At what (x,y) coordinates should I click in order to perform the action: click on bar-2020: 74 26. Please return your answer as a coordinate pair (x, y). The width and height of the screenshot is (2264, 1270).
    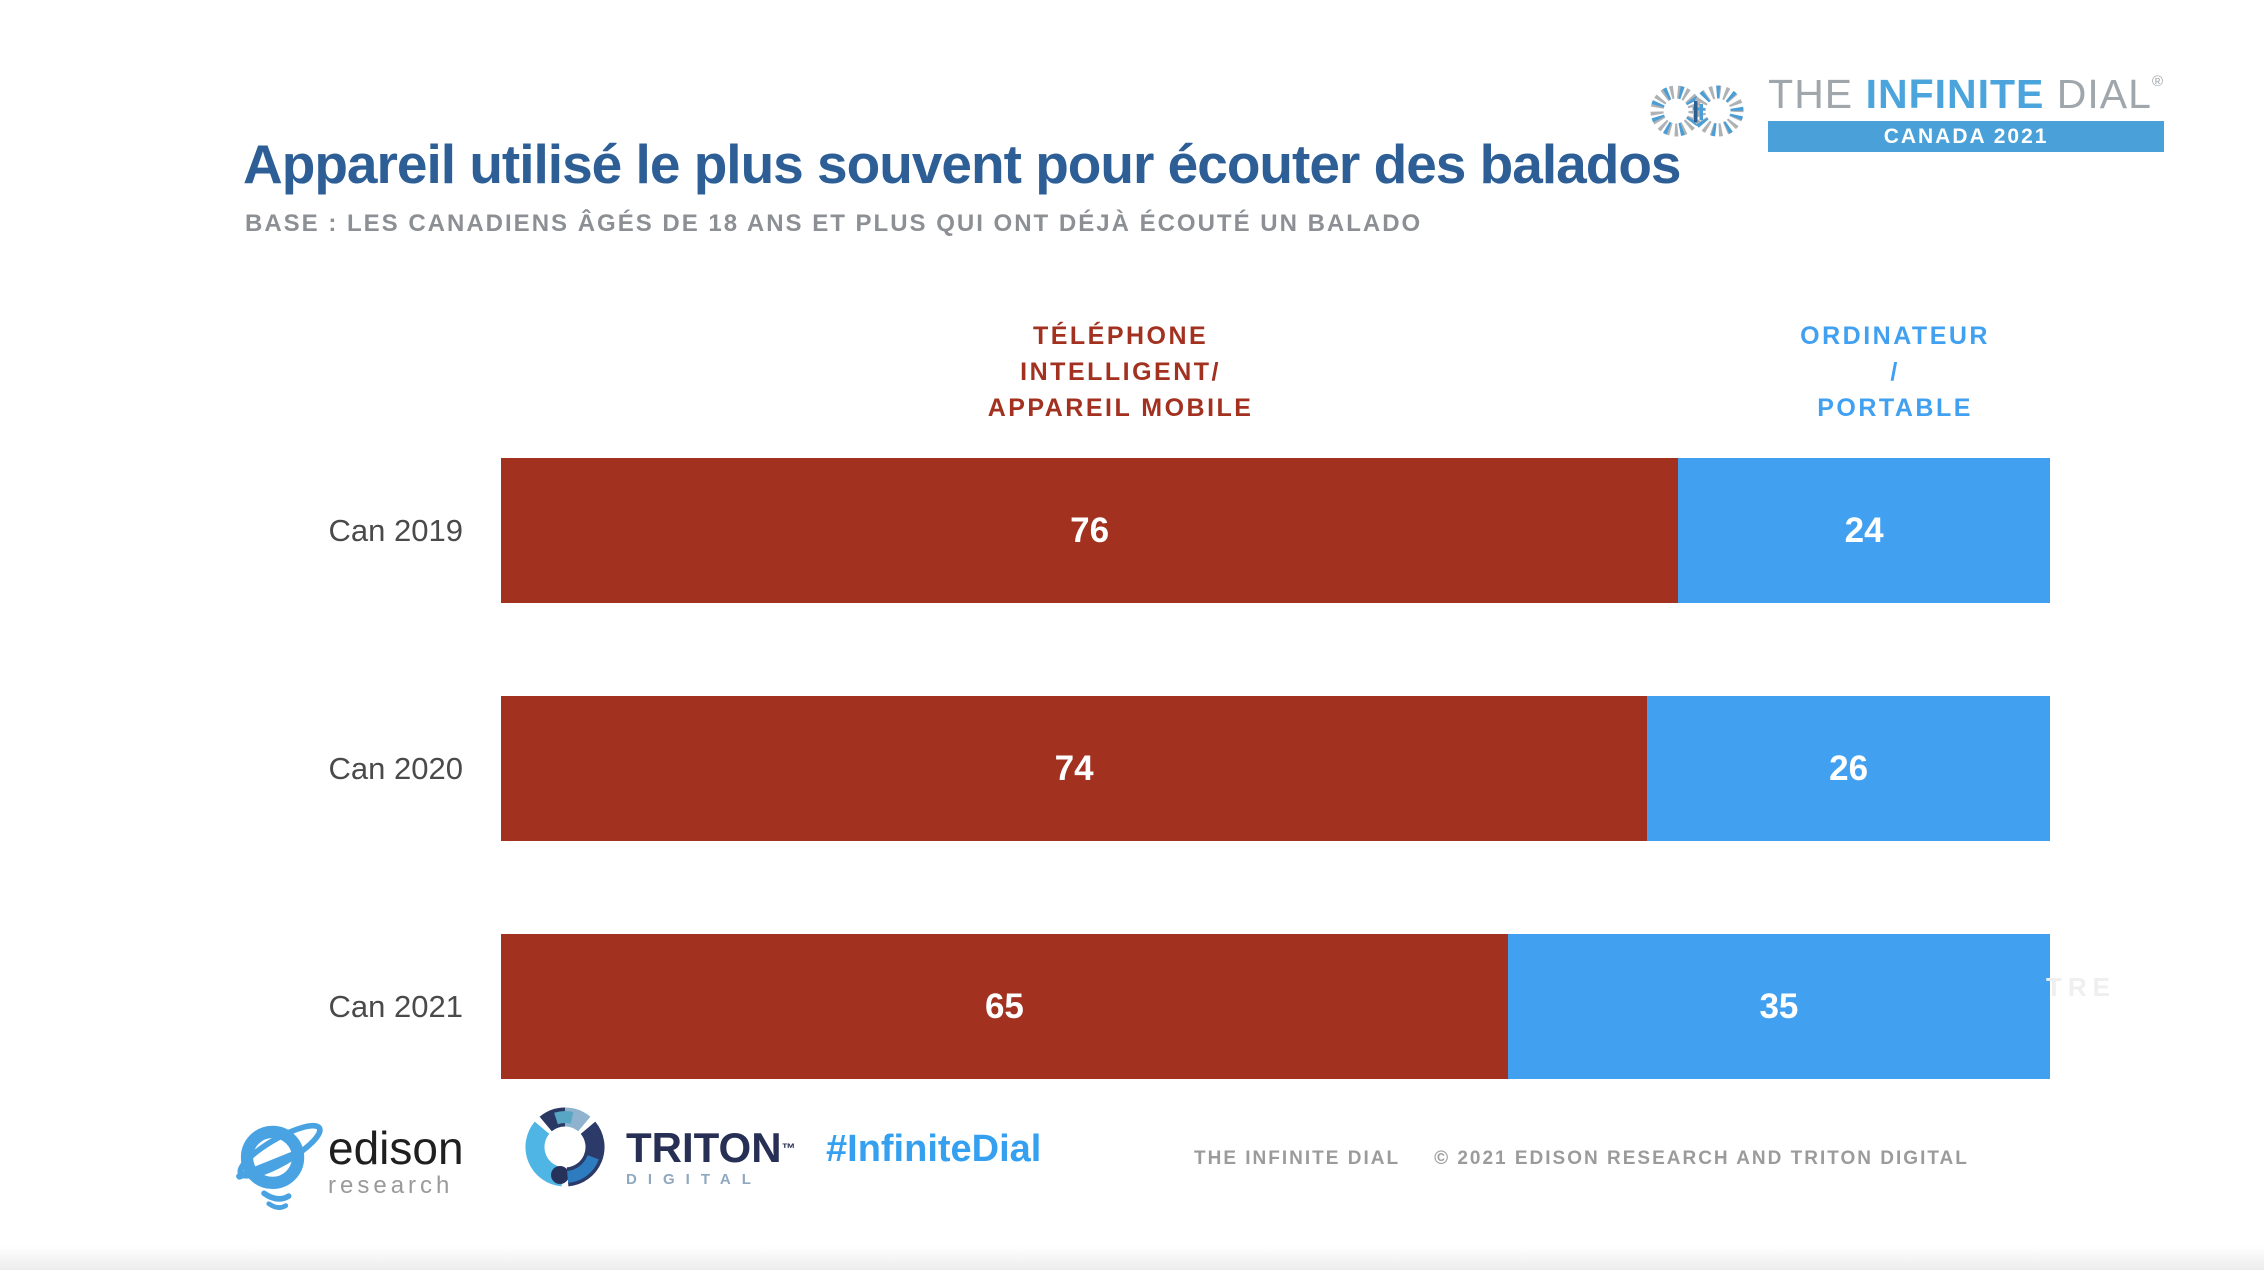
    Looking at the image, I should click on (1275, 768).